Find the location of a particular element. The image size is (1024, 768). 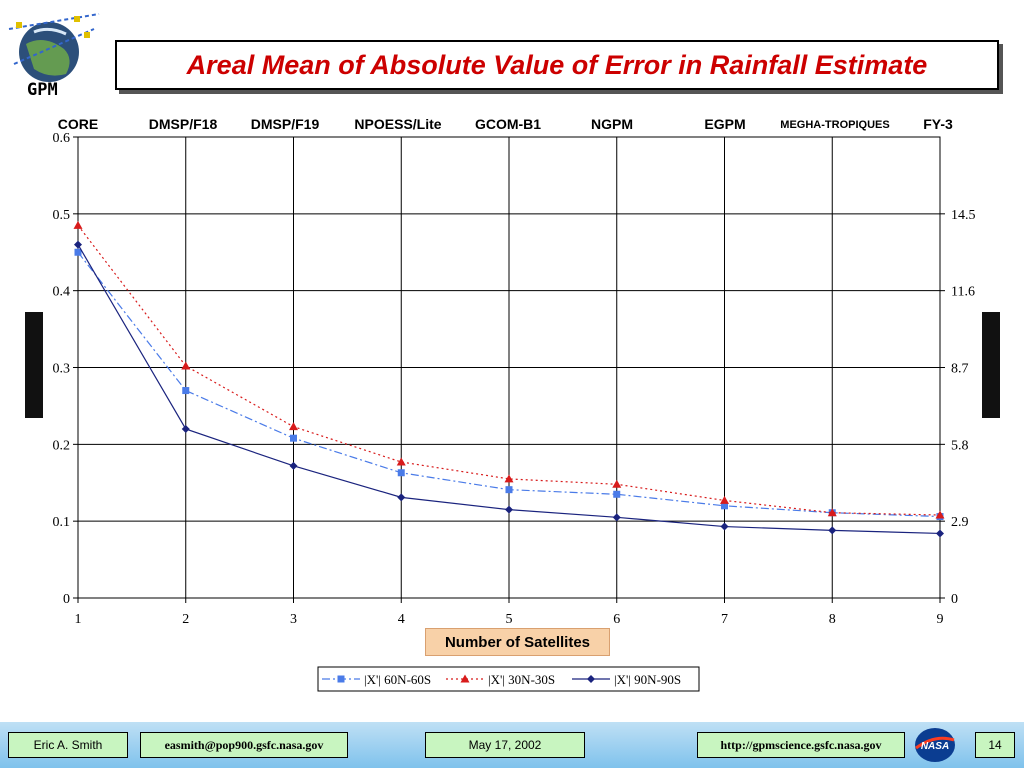

y-tick-label: 0.6 is located at coordinates (62, 138).